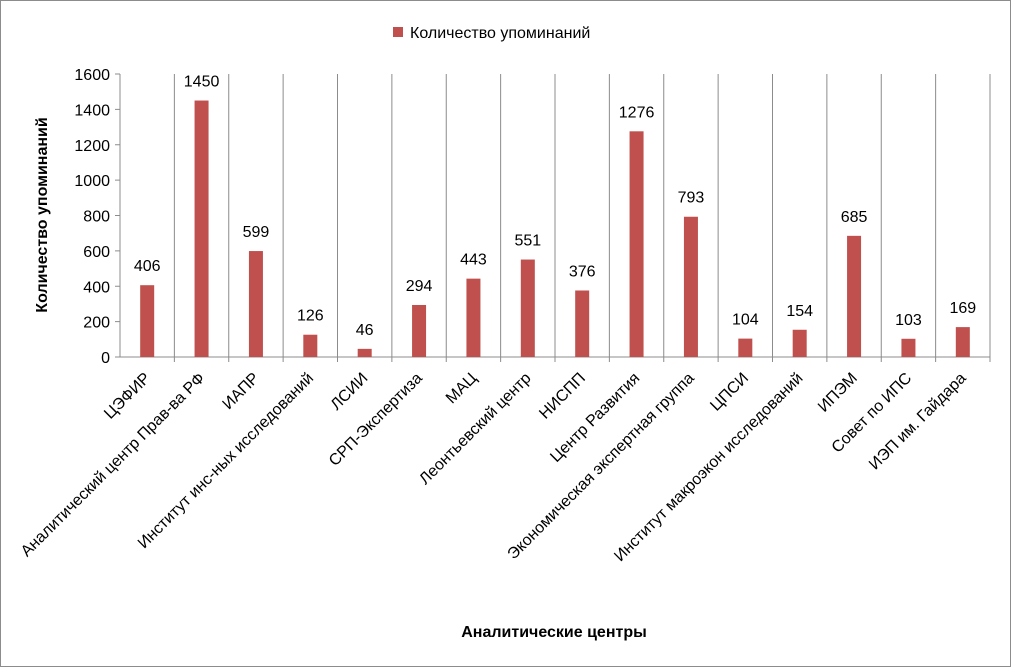 The image size is (1011, 667). I want to click on data-label: 551, so click(527, 241).